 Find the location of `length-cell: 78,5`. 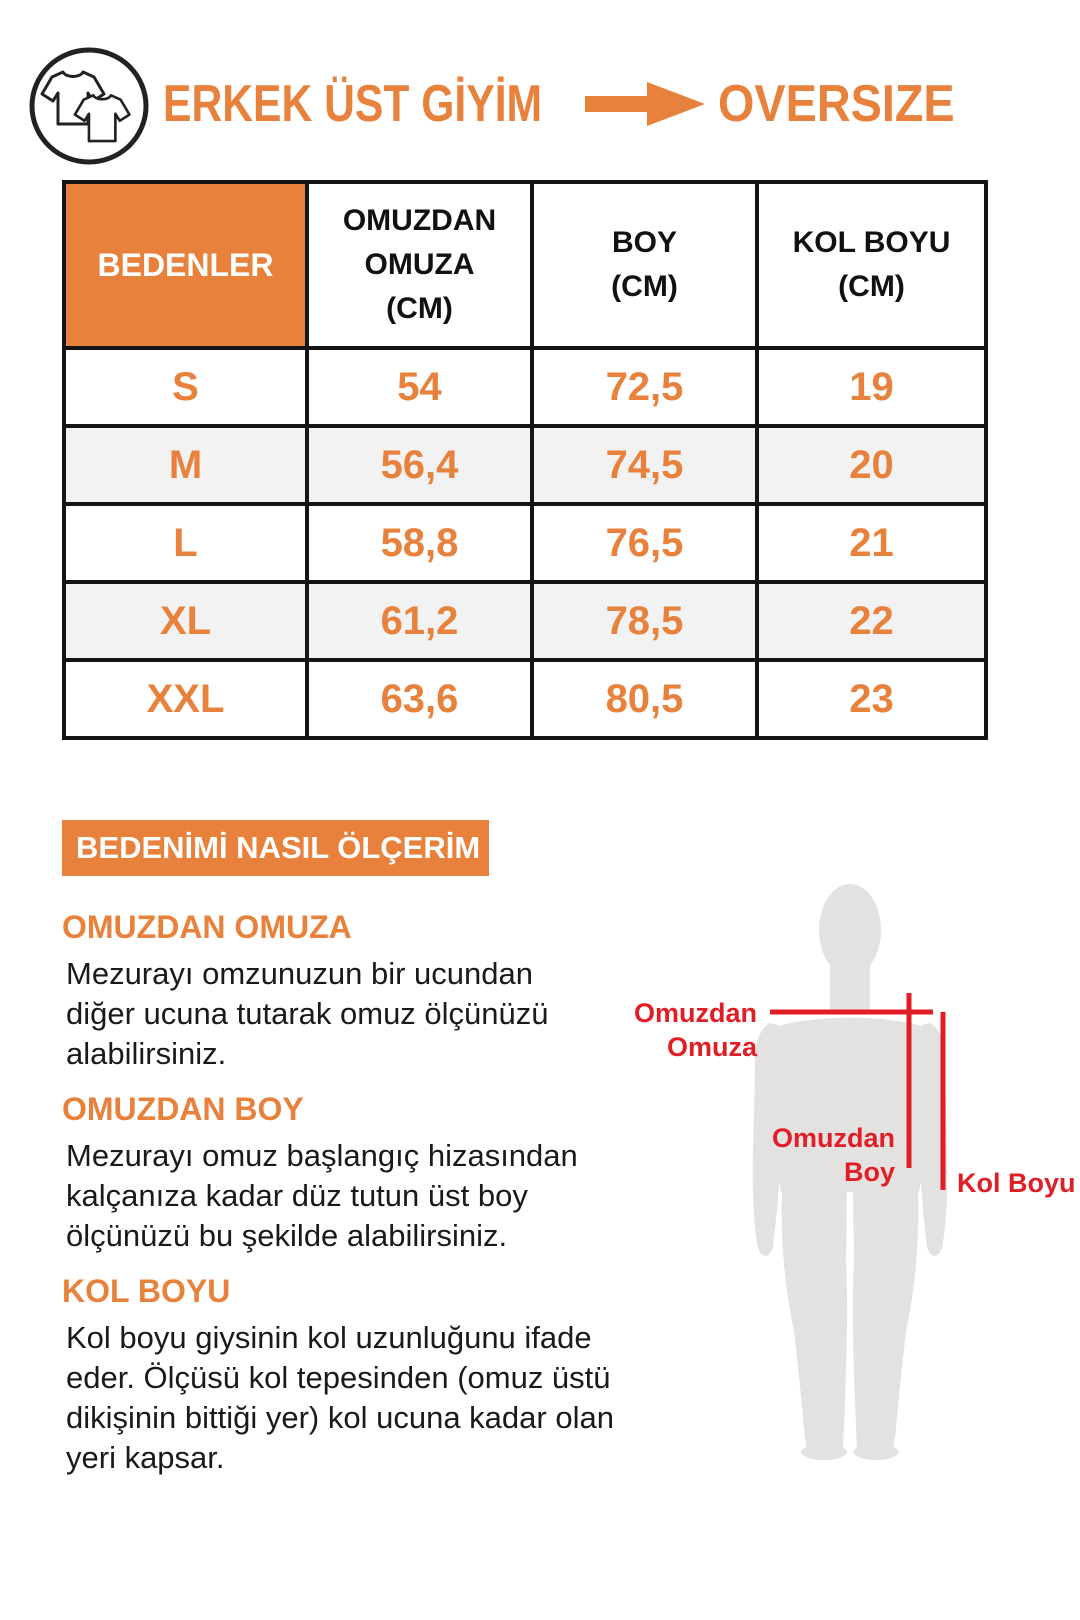

length-cell: 78,5 is located at coordinates (644, 621).